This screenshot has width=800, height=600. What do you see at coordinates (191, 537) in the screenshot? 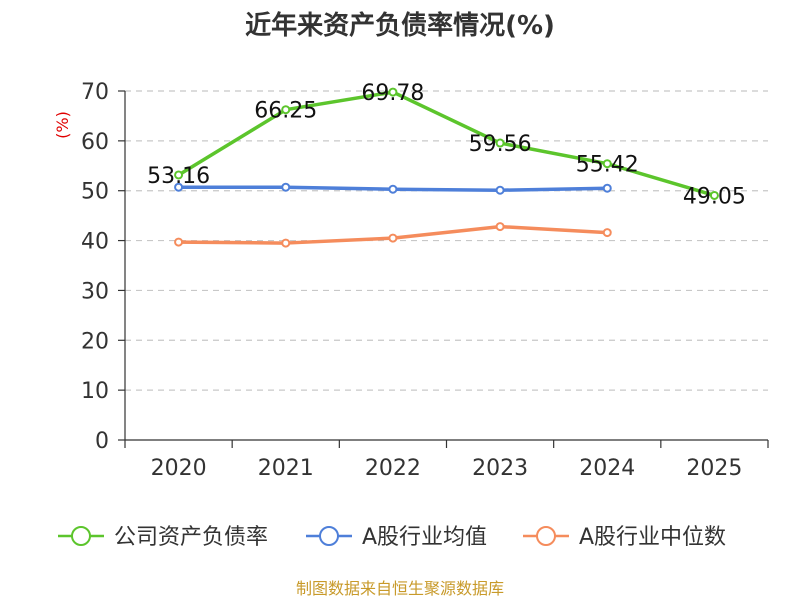
I see `legend-label: 公司资产负债率` at bounding box center [191, 537].